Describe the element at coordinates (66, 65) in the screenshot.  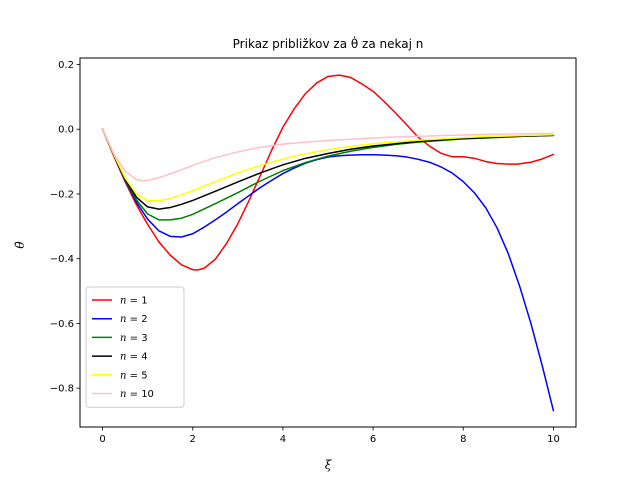
I see `y-tick-label: 0.2` at that location.